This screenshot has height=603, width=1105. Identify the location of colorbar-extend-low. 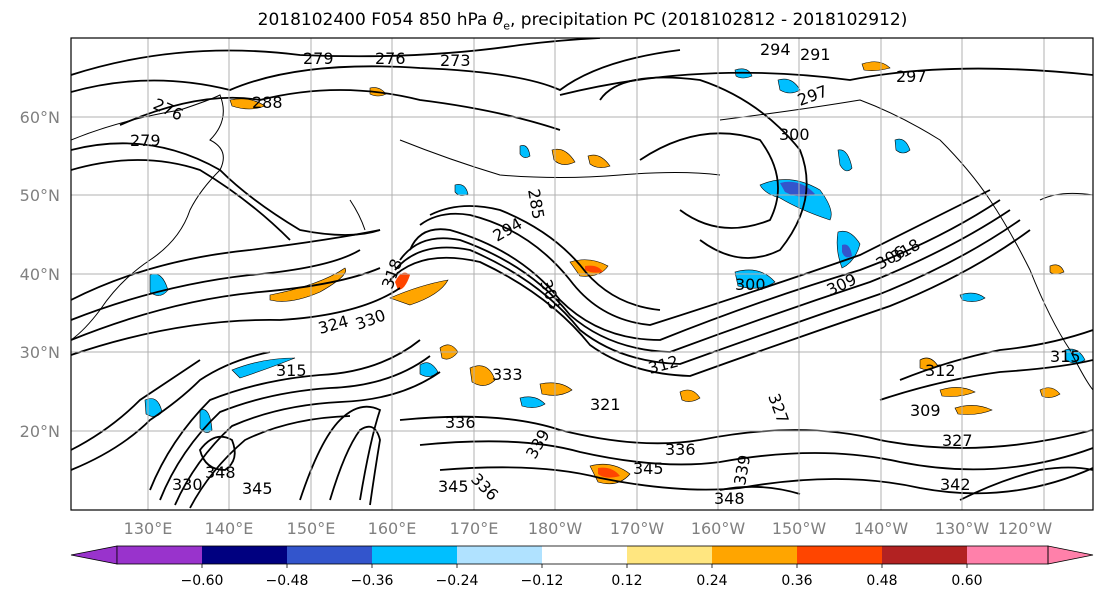
(94, 555).